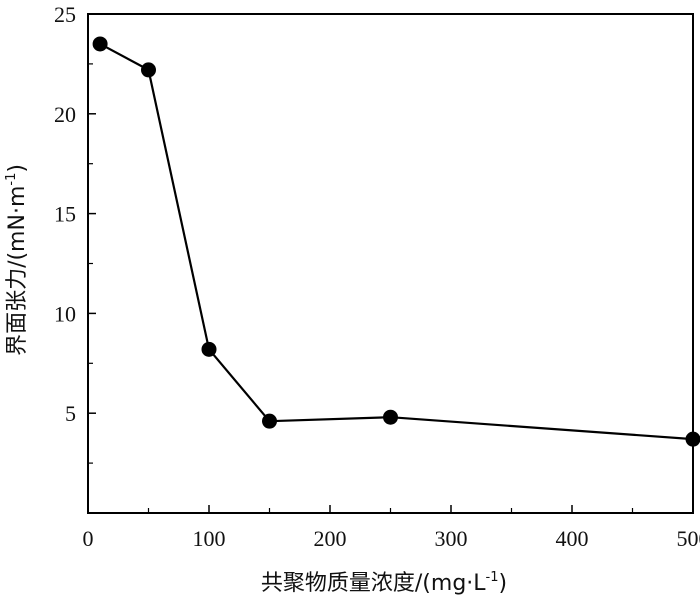 Image resolution: width=700 pixels, height=601 pixels. Describe the element at coordinates (572, 538) in the screenshot. I see `x-tick-label: 400` at that location.